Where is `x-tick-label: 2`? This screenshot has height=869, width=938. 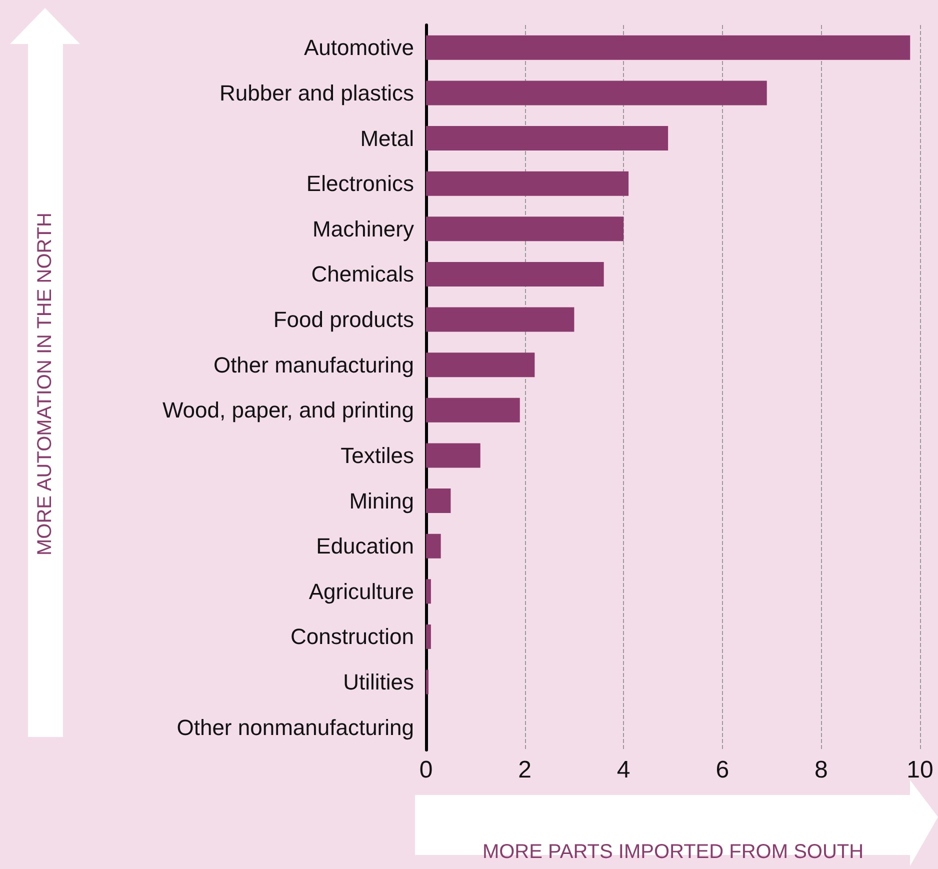
x-tick-label: 2 is located at coordinates (525, 770).